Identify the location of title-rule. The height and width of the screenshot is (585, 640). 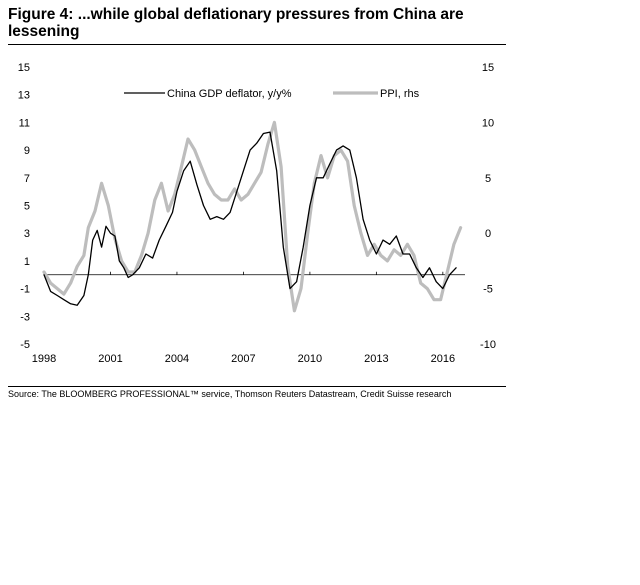
(257, 44).